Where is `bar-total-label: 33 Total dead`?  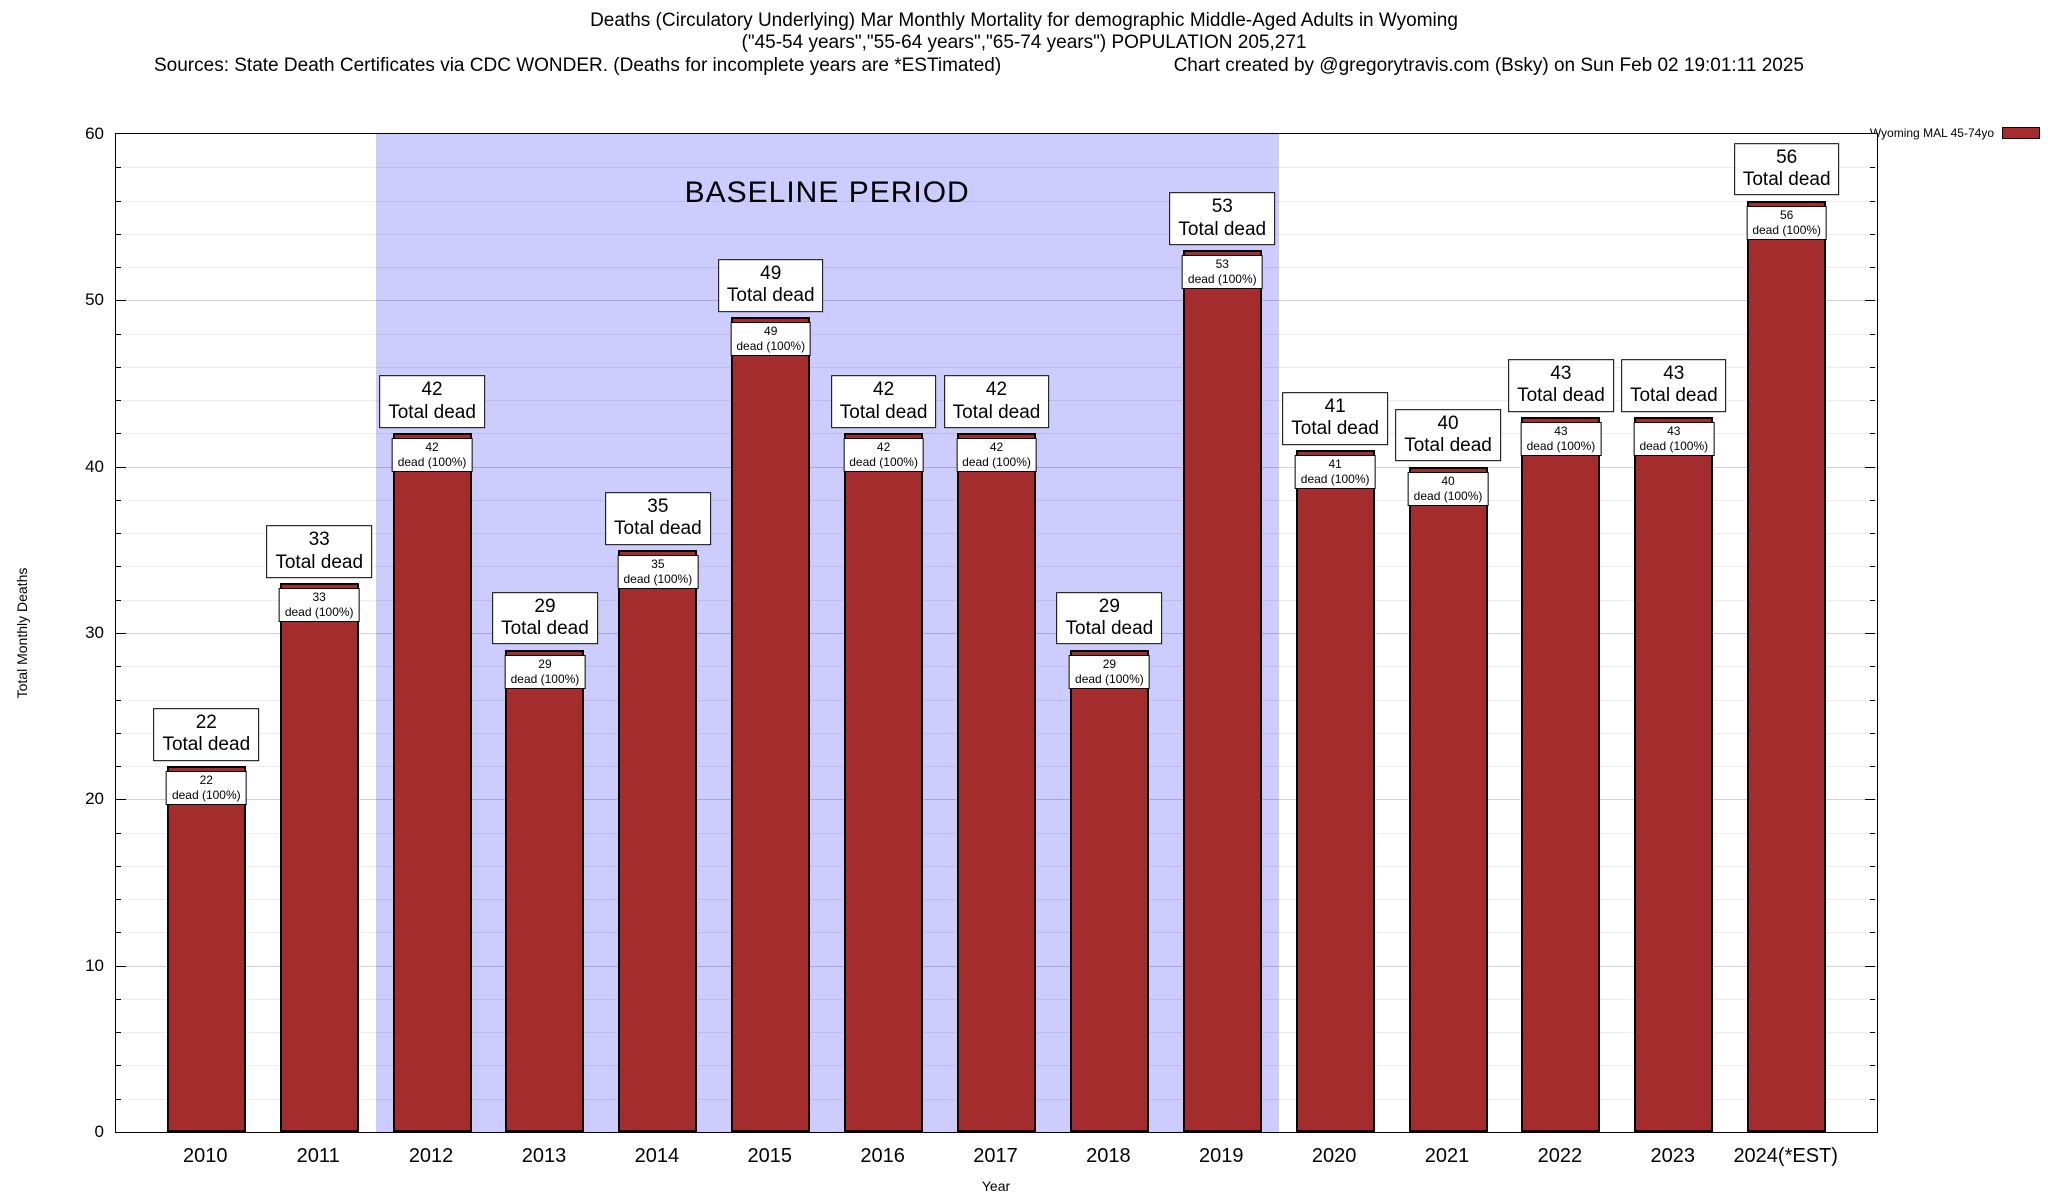 bar-total-label: 33 Total dead is located at coordinates (319, 552).